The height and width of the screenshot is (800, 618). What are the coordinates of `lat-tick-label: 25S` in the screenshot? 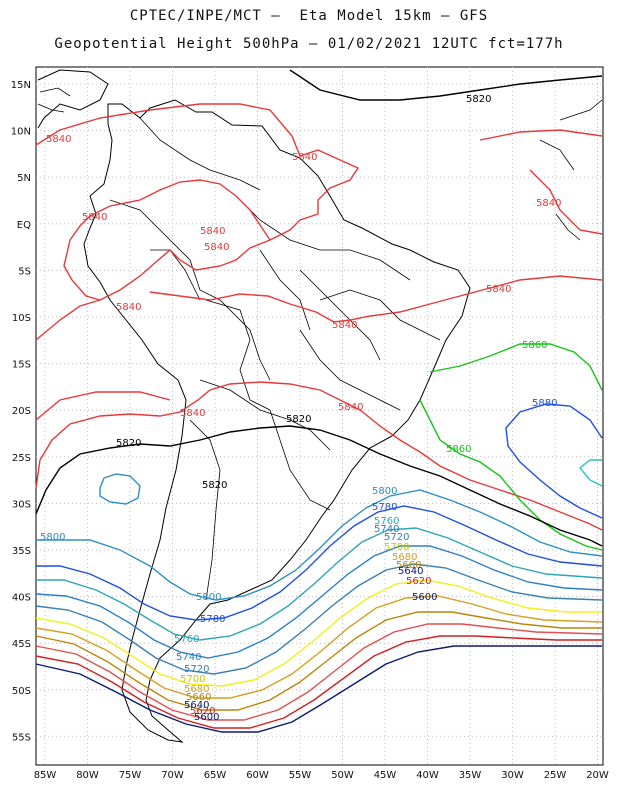 It's located at (21, 458).